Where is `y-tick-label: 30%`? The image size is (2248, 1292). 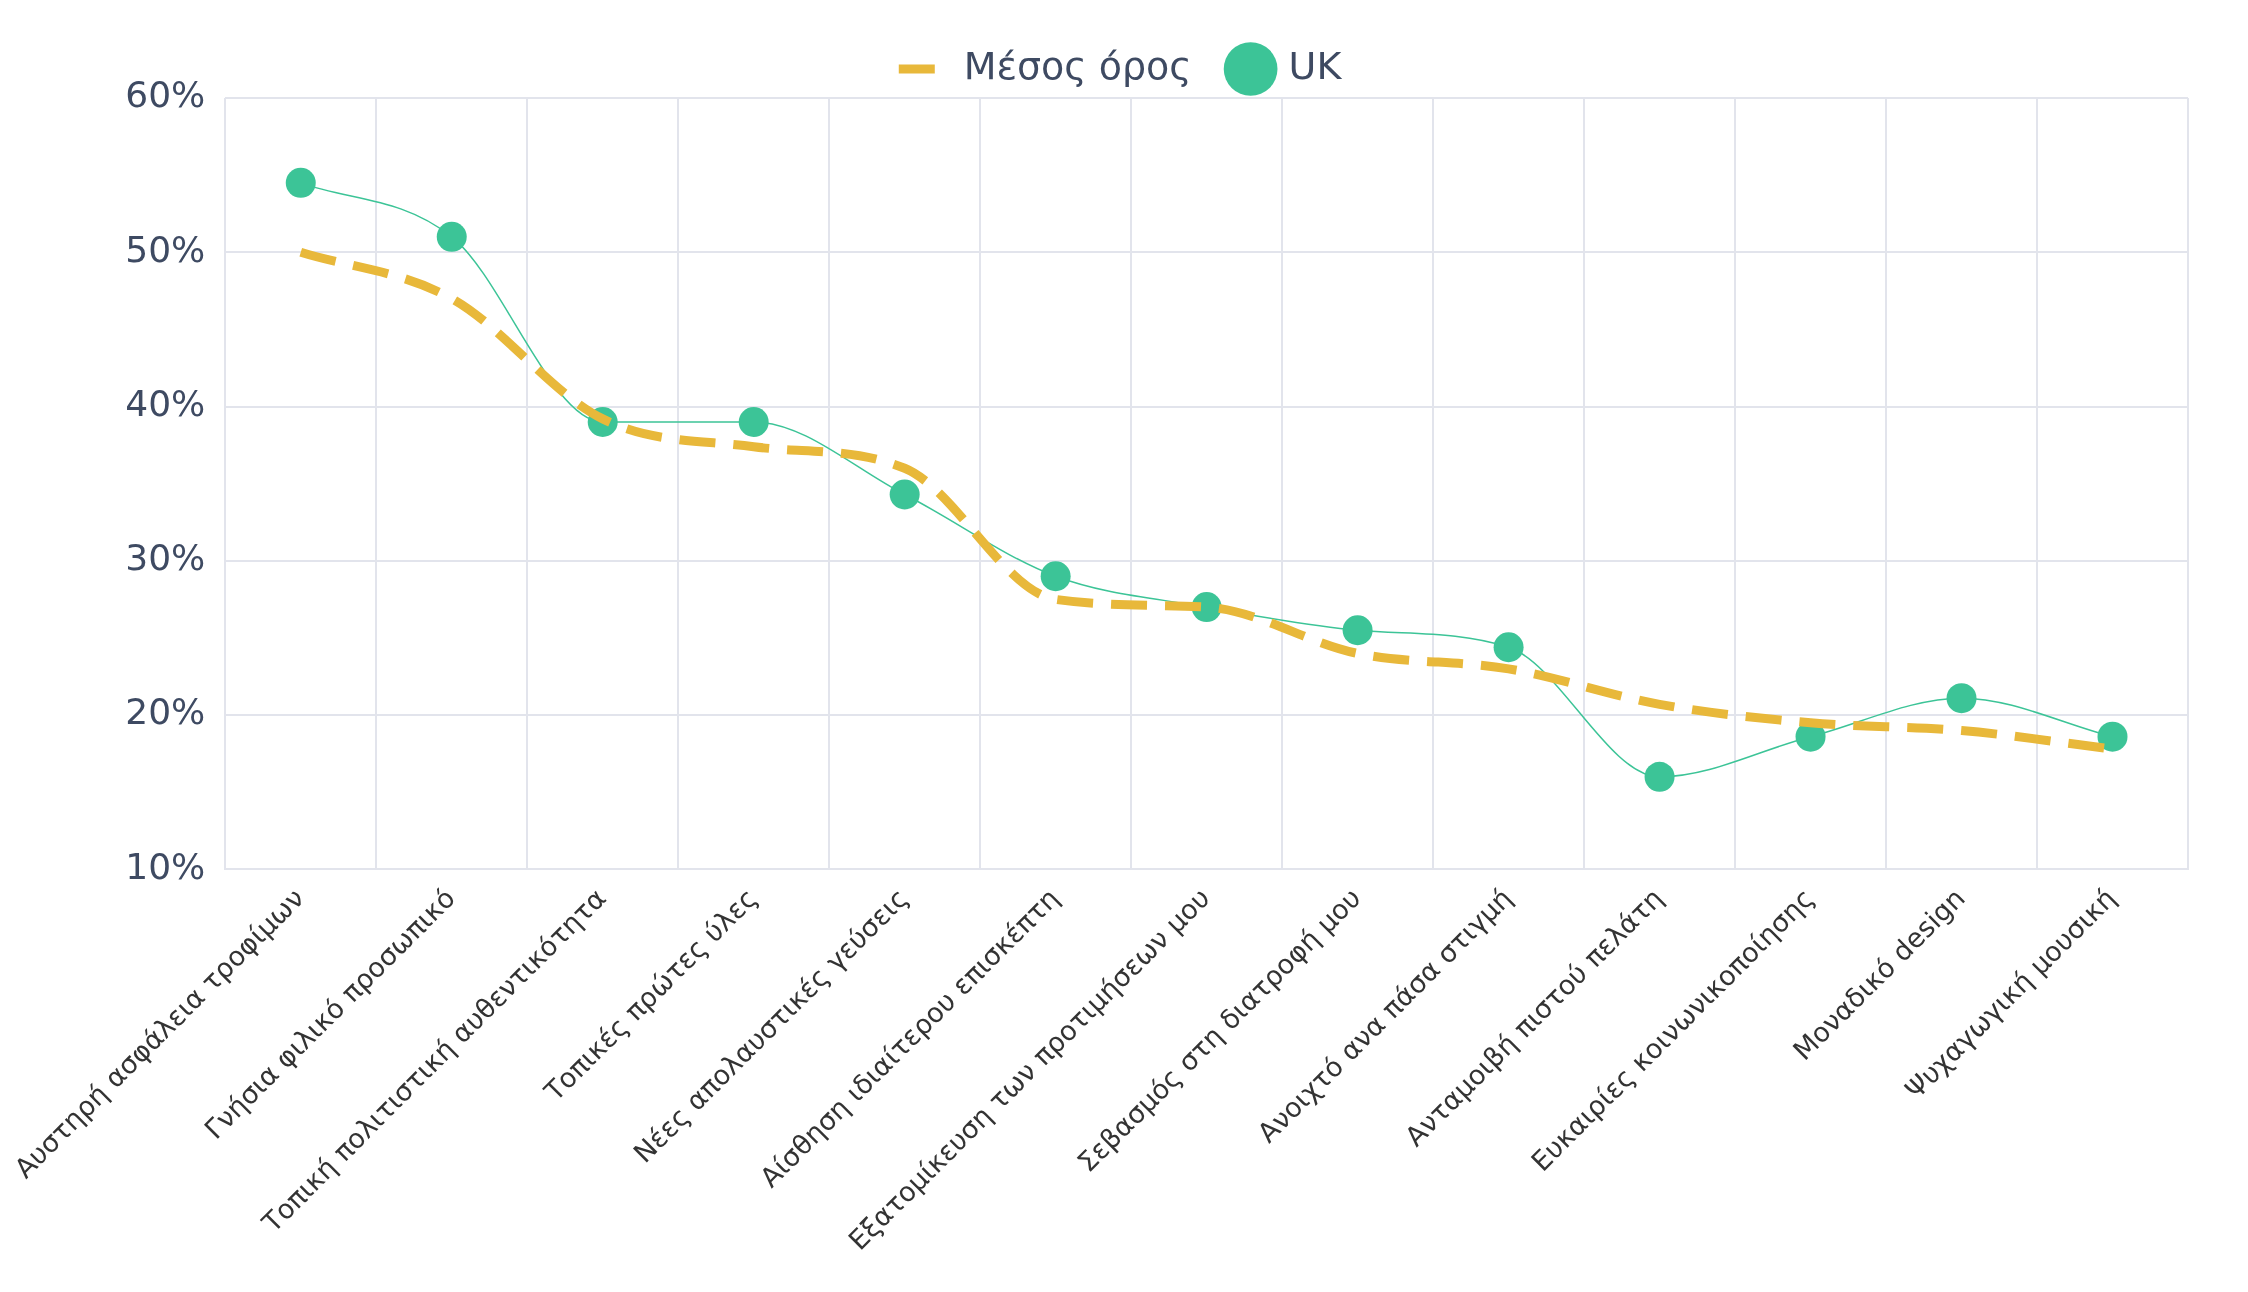 y-tick-label: 30% is located at coordinates (165, 558).